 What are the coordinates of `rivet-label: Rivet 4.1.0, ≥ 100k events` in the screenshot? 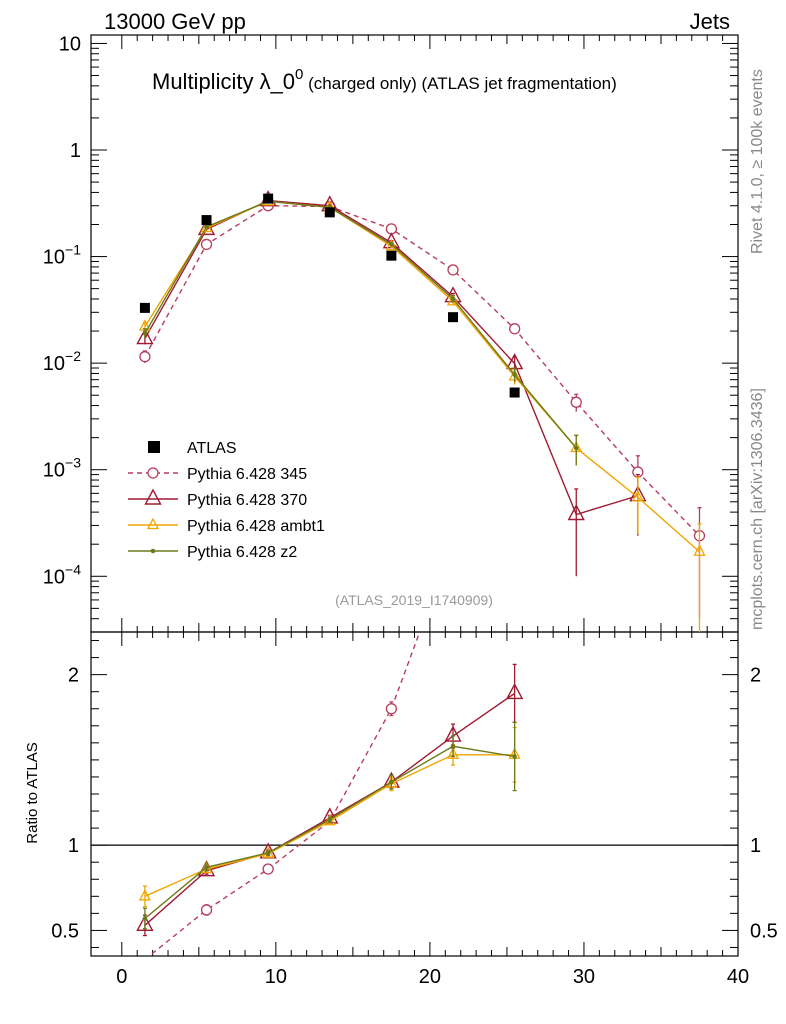 It's located at (757, 161).